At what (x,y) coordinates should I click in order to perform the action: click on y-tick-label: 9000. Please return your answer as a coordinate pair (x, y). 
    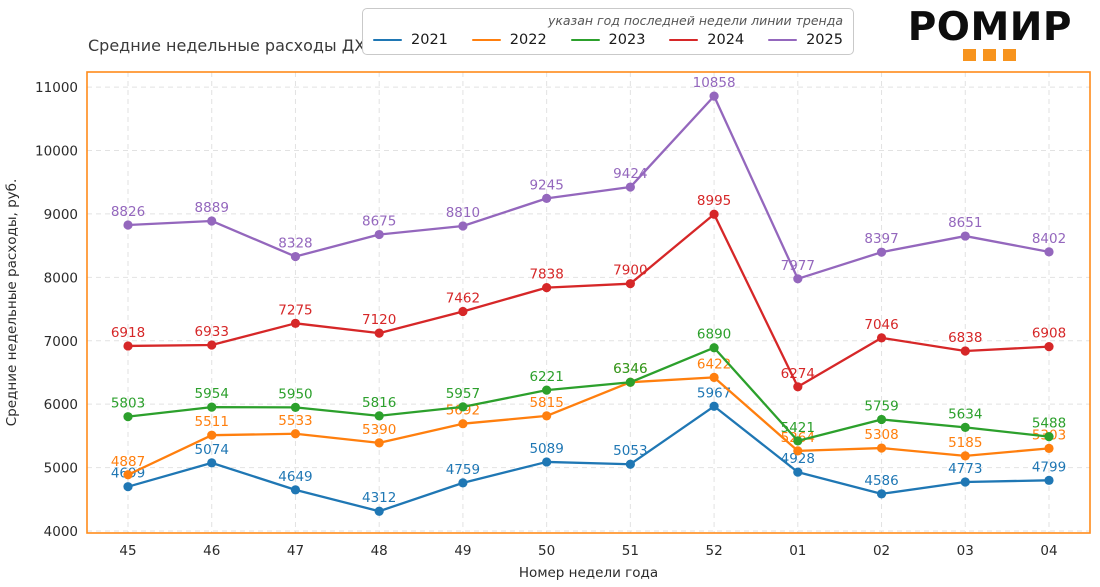
    Looking at the image, I should click on (61, 215).